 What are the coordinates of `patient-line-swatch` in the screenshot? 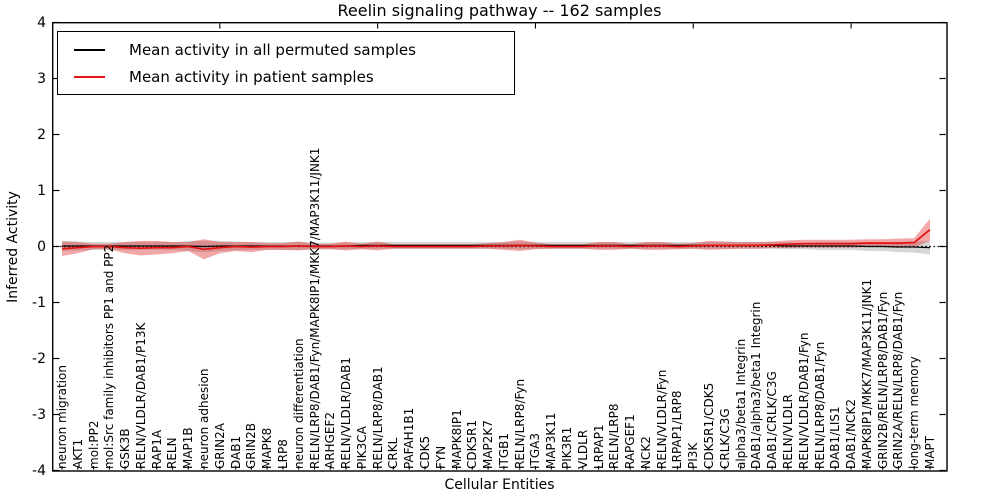 It's located at (89, 76).